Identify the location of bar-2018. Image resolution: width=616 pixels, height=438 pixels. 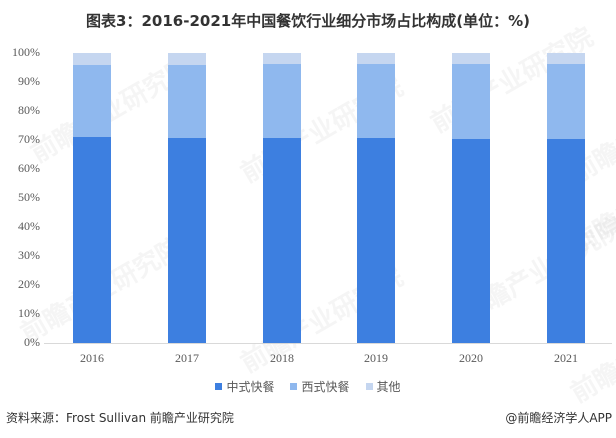
(282, 198).